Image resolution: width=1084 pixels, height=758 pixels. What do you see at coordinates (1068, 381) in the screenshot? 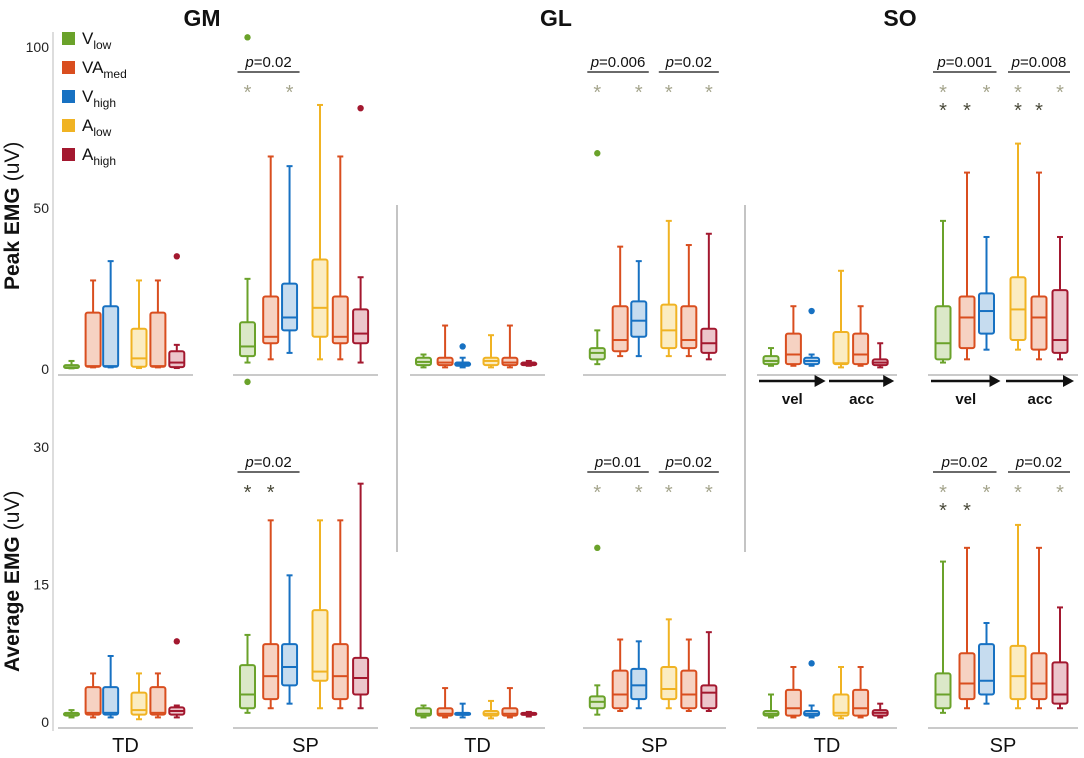
I see `arrow-head` at bounding box center [1068, 381].